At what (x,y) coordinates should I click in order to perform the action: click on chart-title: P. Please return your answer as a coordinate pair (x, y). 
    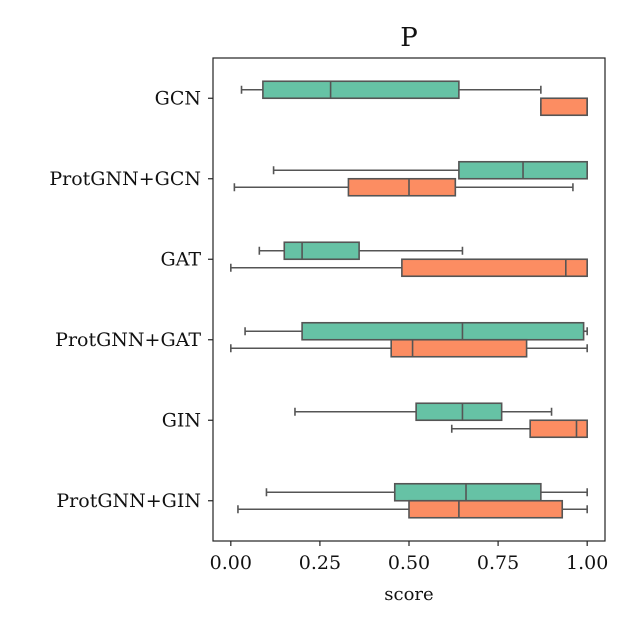
    Looking at the image, I should click on (409, 38).